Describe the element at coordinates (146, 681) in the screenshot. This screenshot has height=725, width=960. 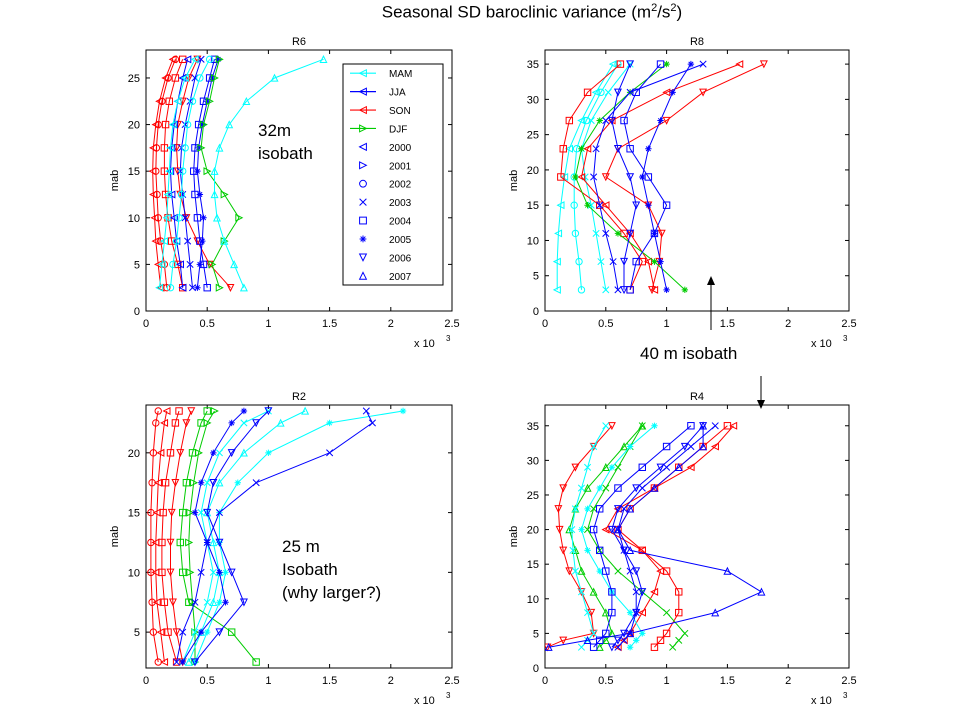
I see `x-tick-label-r2: 0` at that location.